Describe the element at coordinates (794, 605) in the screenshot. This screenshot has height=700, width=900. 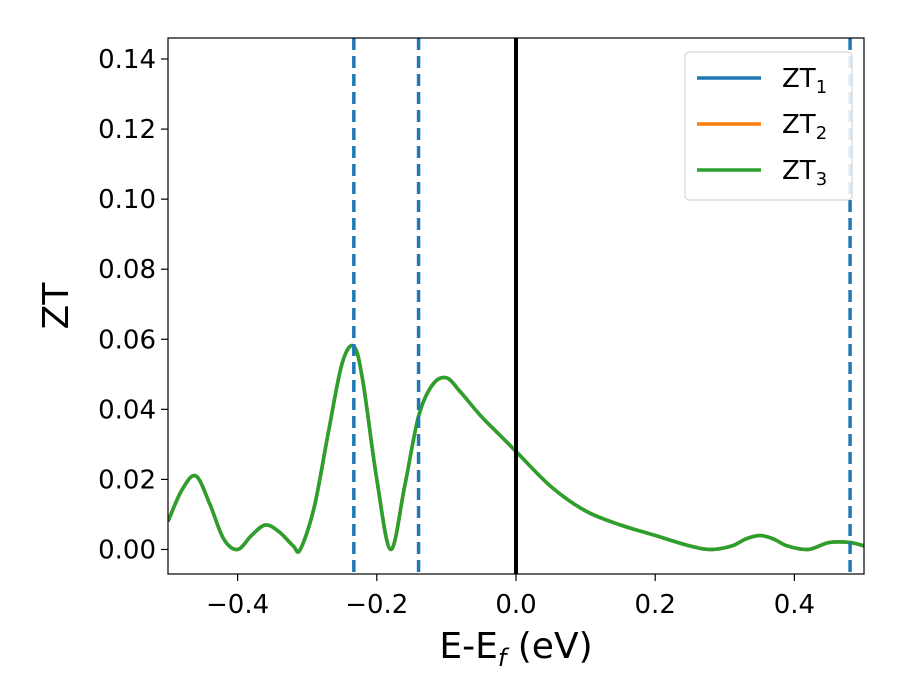
I see `x-tick-label: 0.4` at that location.